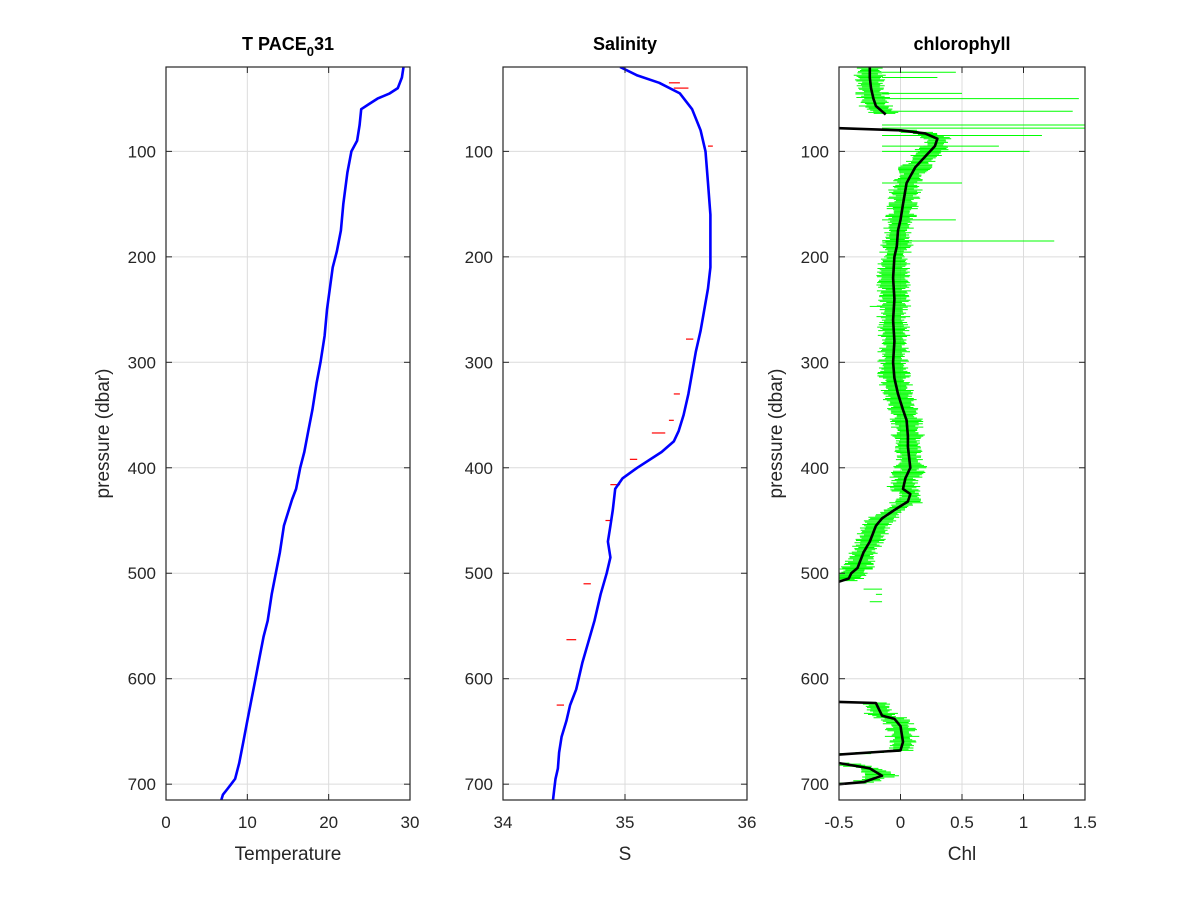 The height and width of the screenshot is (900, 1200). Describe the element at coordinates (625, 854) in the screenshot. I see `x-axis-label: S` at that location.